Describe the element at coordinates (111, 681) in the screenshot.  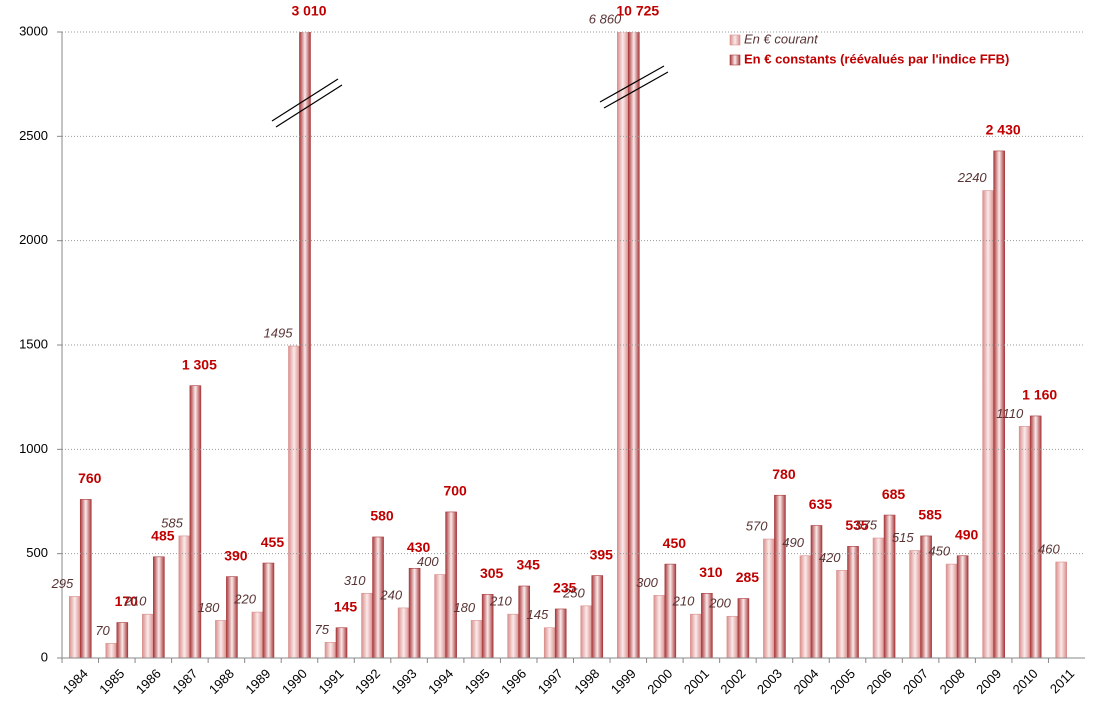
I see `x-tick-label: 1985` at that location.